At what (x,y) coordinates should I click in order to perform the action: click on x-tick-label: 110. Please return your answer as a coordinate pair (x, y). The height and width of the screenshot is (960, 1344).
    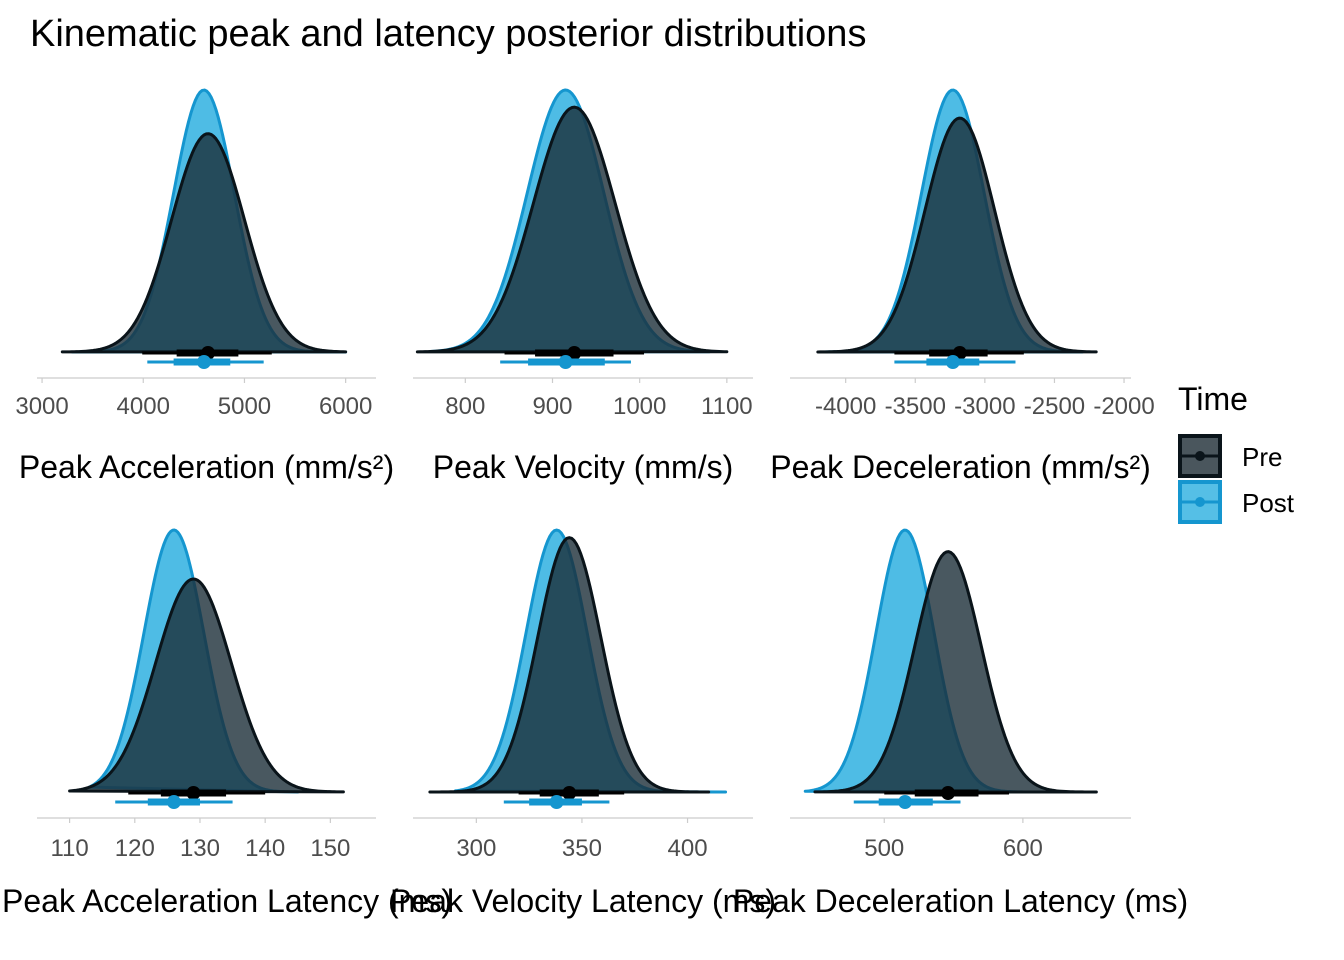
    Looking at the image, I should click on (69, 848).